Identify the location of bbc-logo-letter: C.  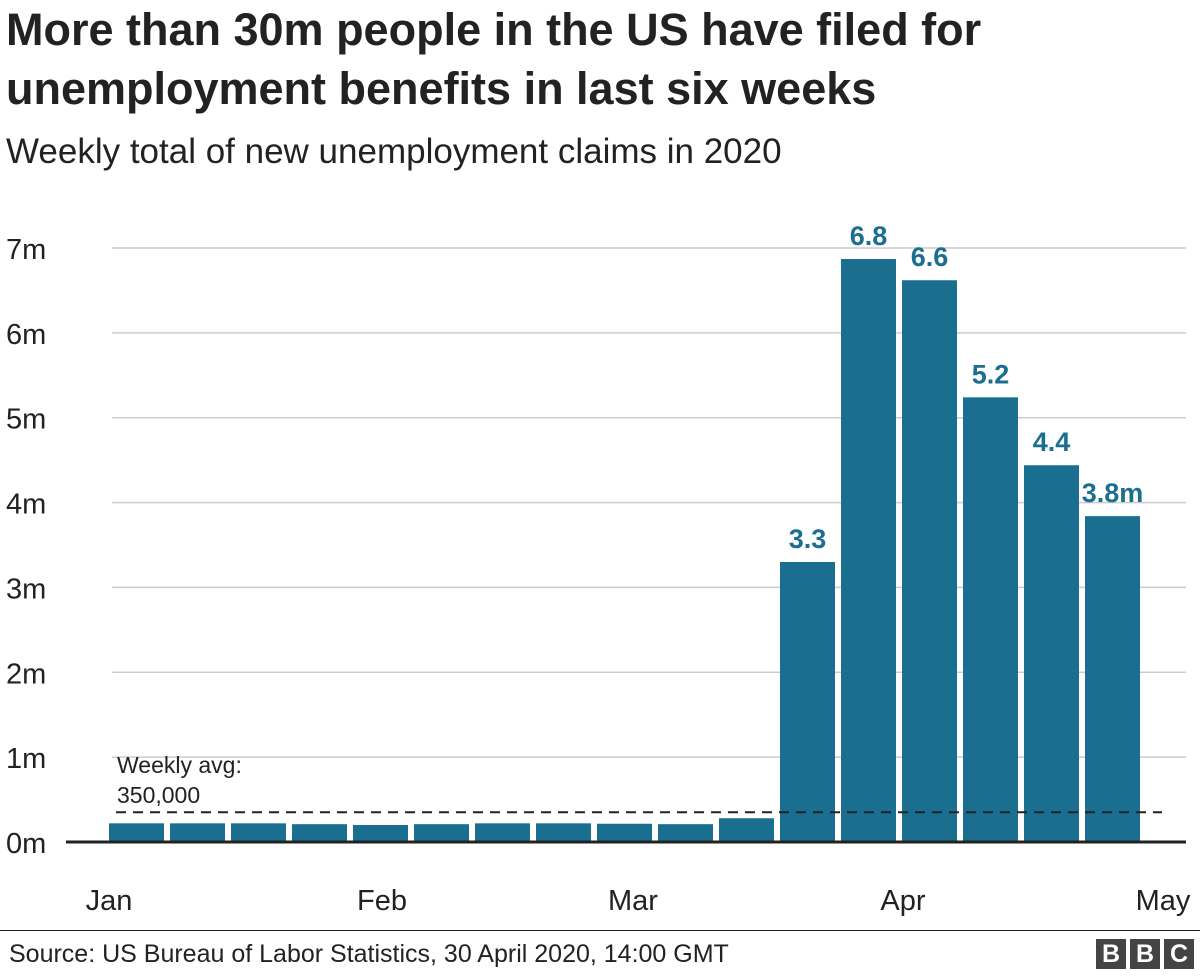
(1179, 954).